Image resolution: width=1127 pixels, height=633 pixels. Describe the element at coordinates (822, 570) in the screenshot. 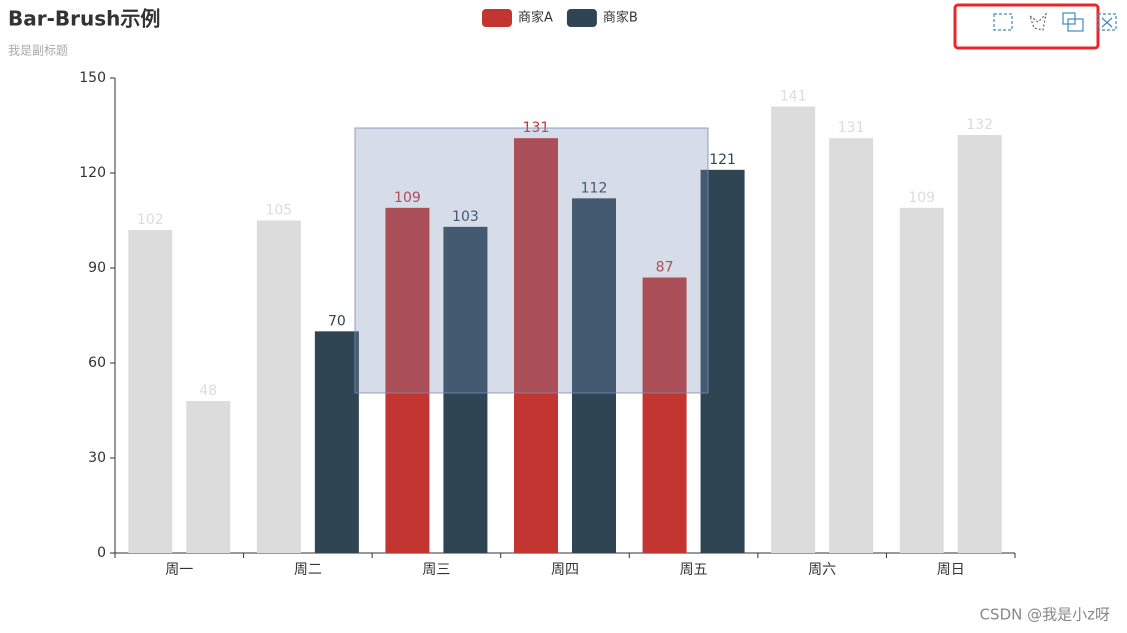

I see `x-tick-label: 周六` at that location.